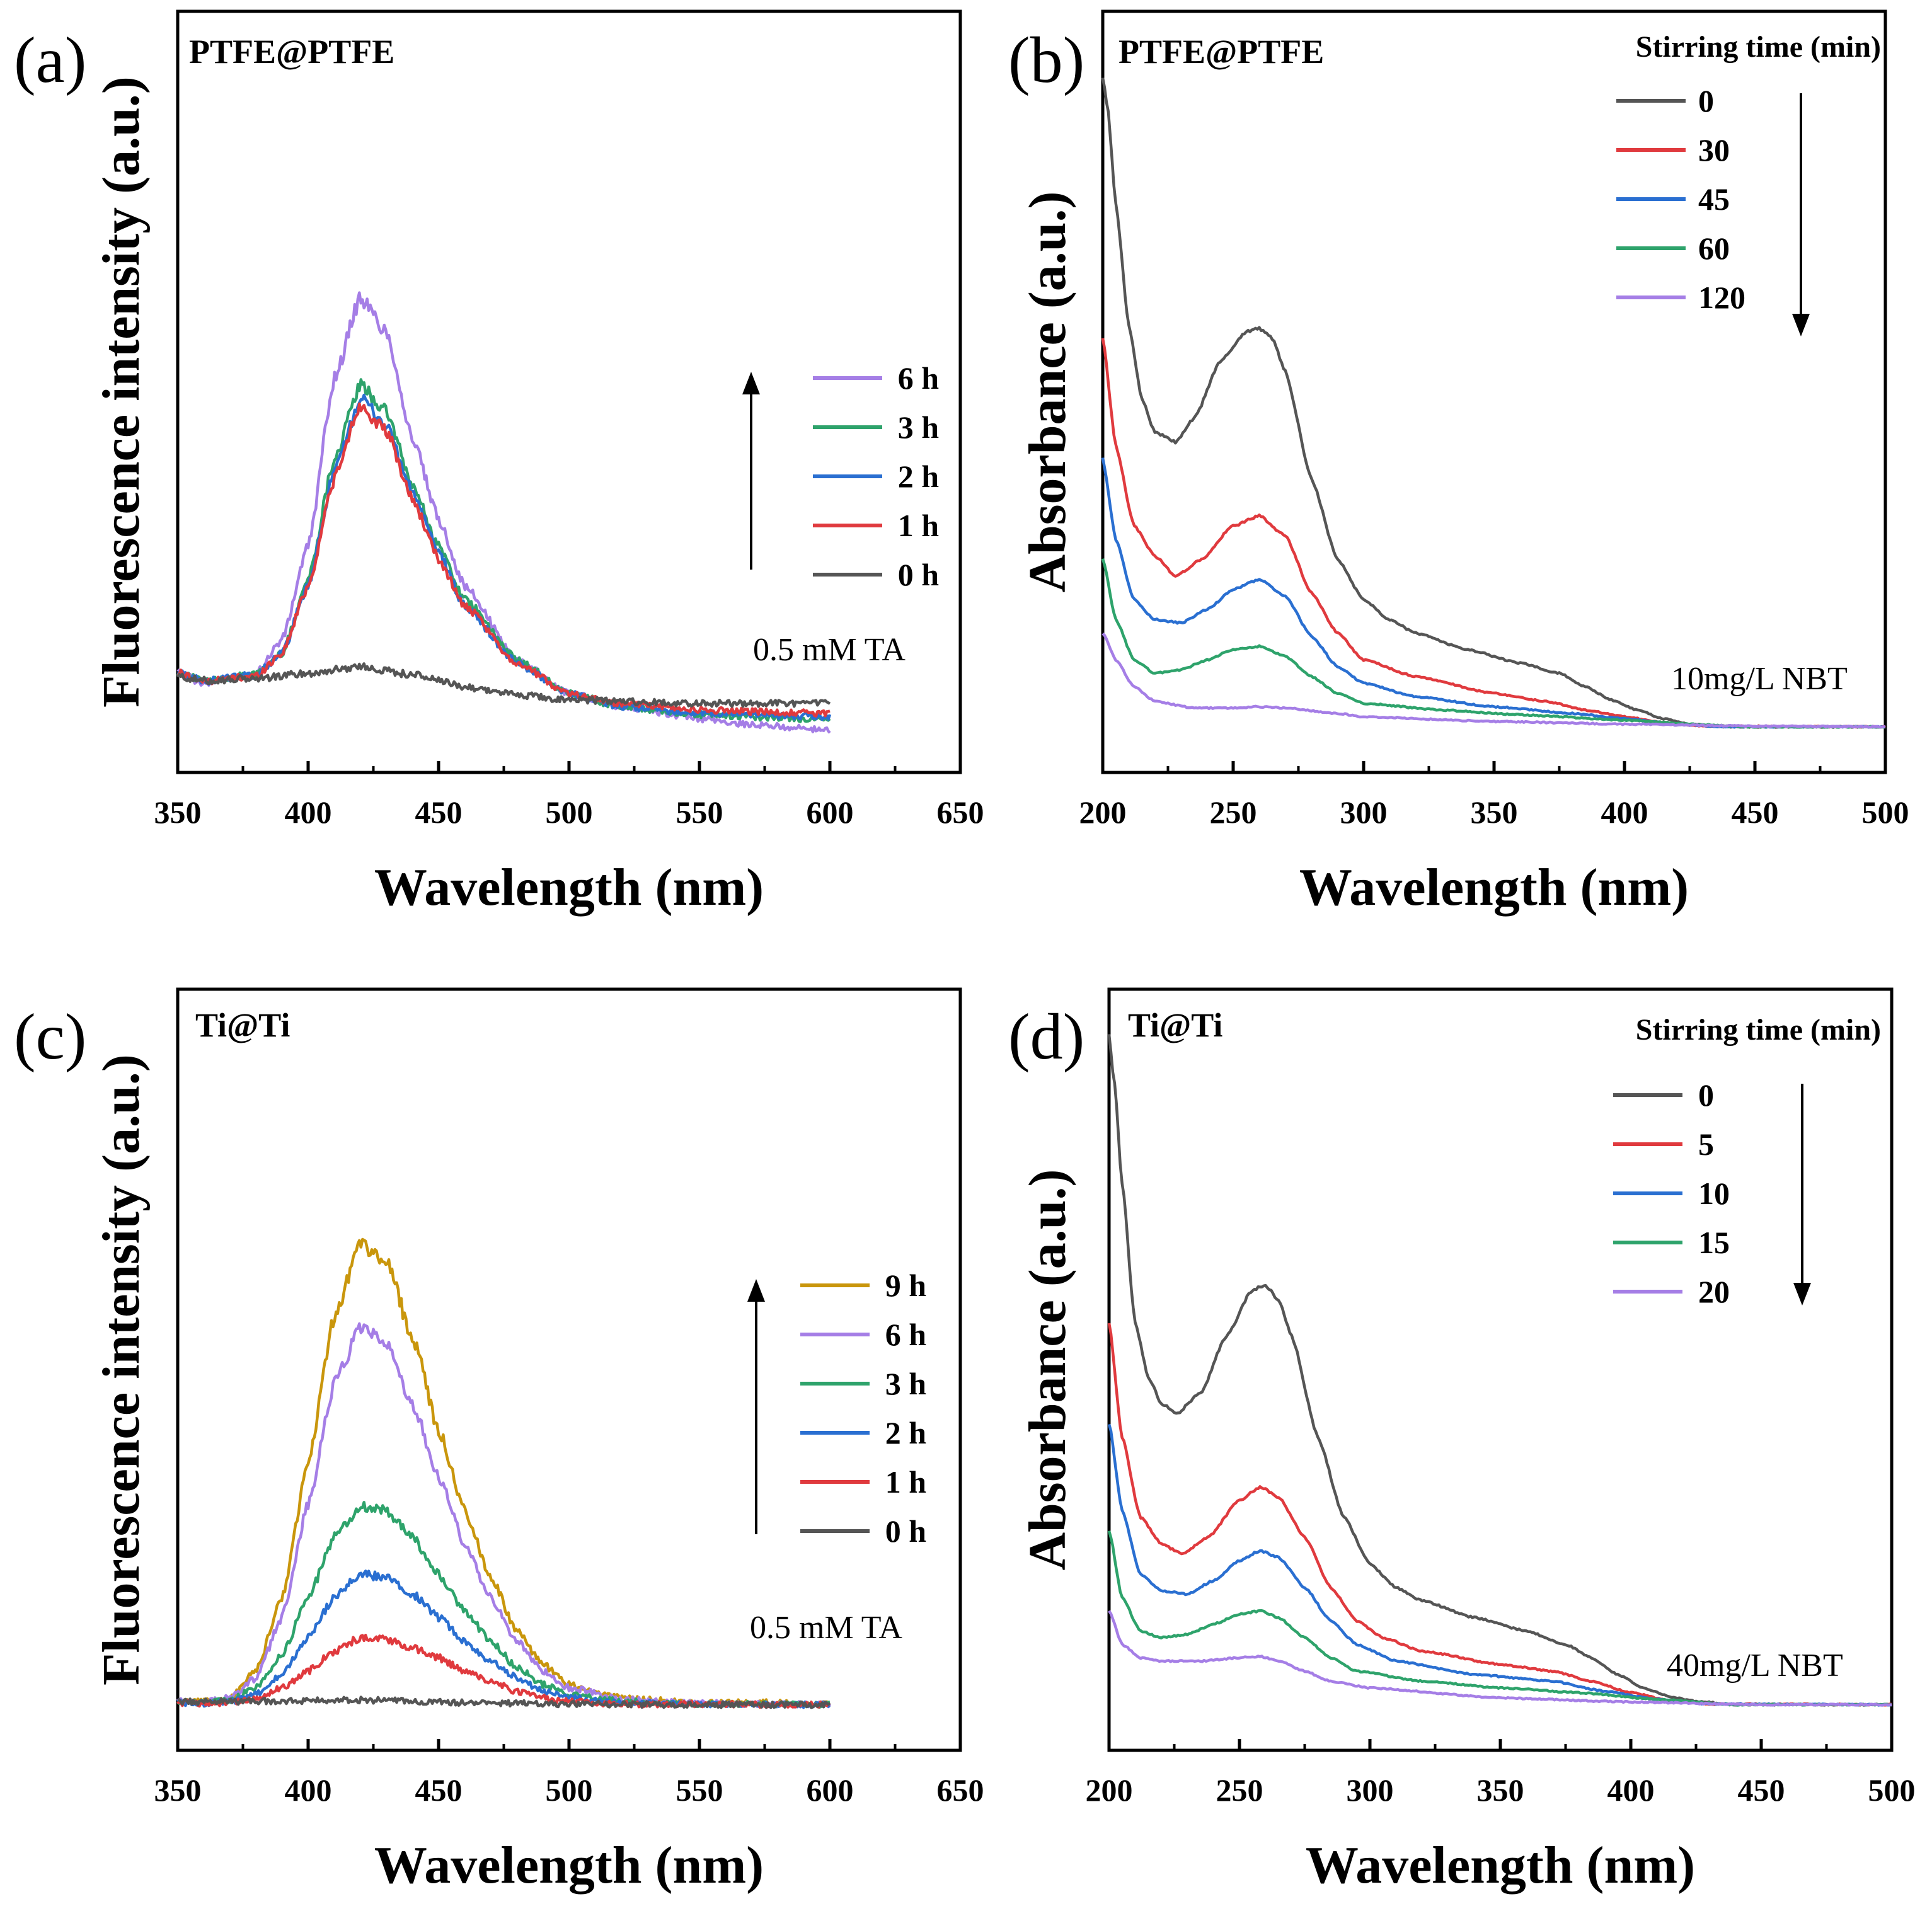 This screenshot has width=1932, height=1911. What do you see at coordinates (50, 60) in the screenshot?
I see `panel-label: (a)` at bounding box center [50, 60].